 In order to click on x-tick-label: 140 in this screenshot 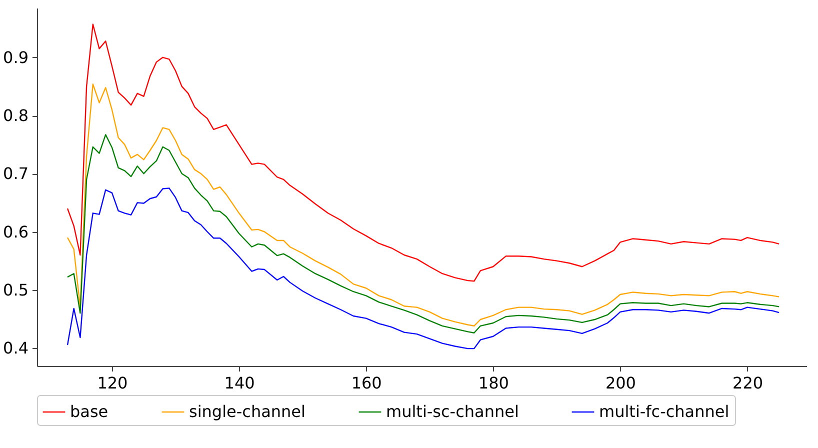, I will do `click(239, 383)`.